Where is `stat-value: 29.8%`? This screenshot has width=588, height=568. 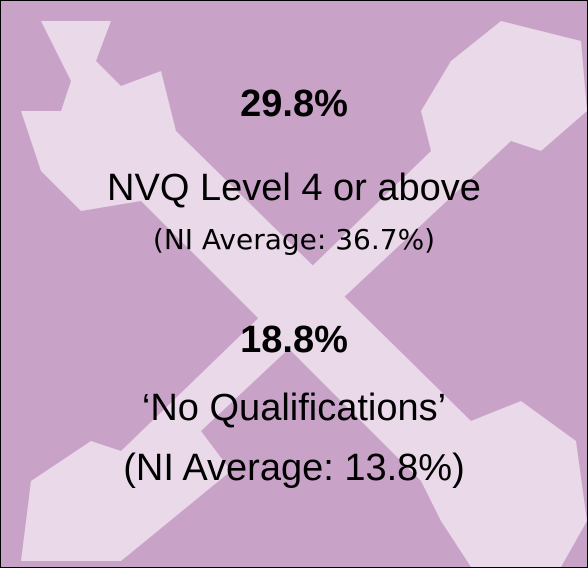
stat-value: 29.8% is located at coordinates (294, 104).